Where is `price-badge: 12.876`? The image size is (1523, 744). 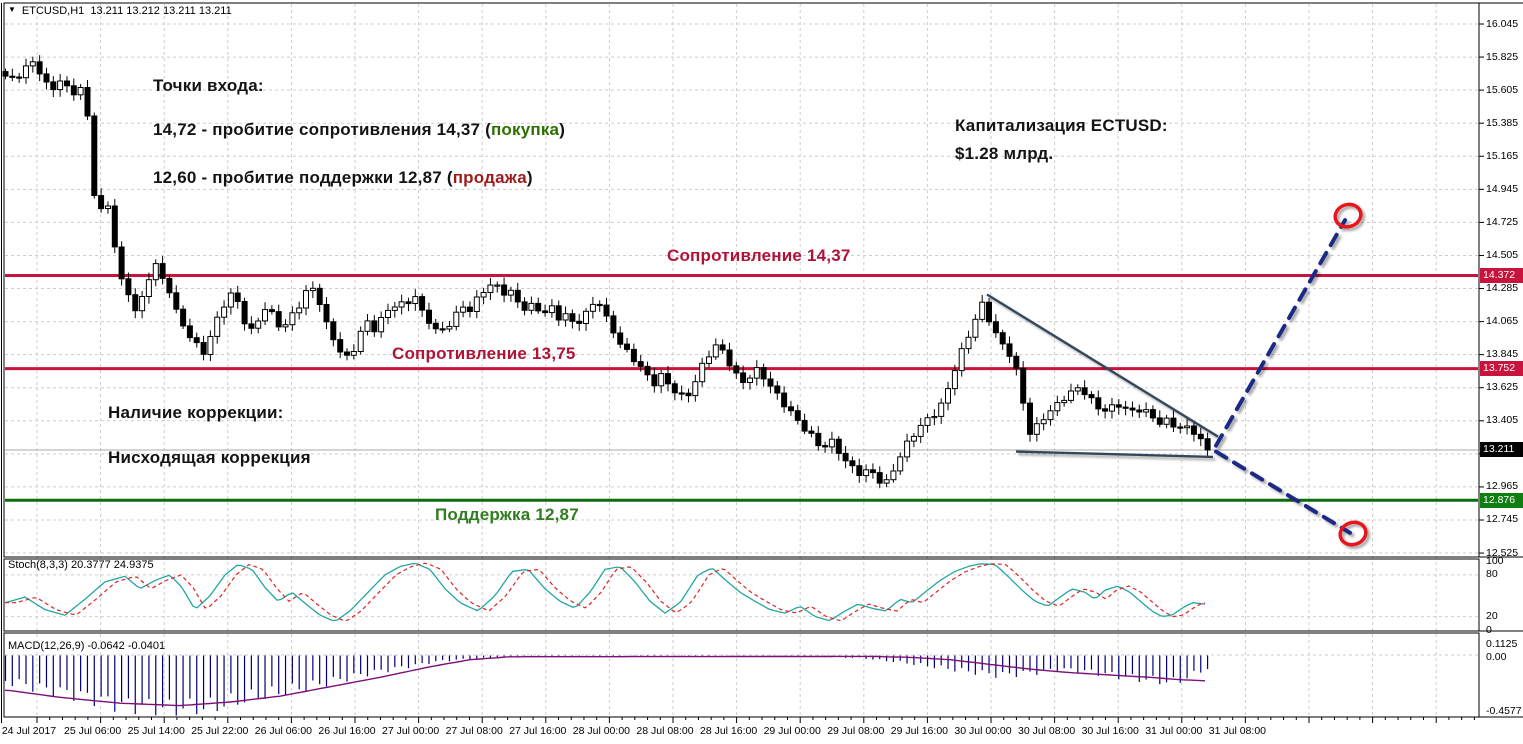 price-badge: 12.876 is located at coordinates (1501, 500).